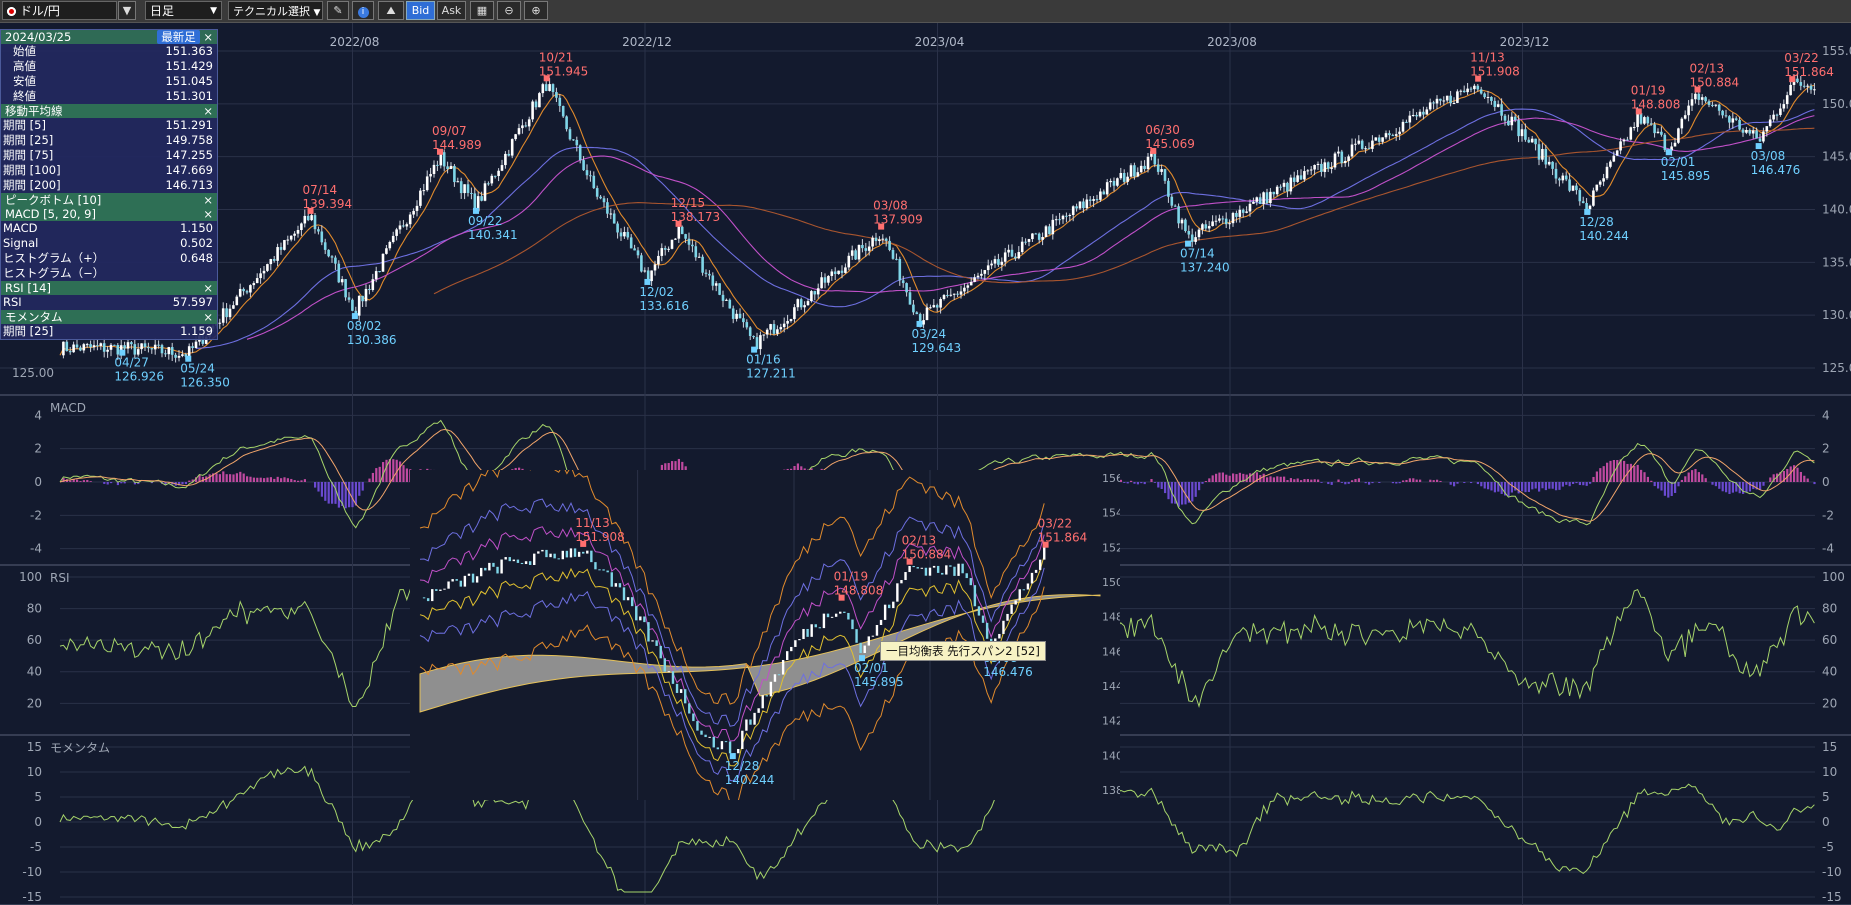 Image resolution: width=1851 pixels, height=905 pixels. Describe the element at coordinates (1188, 243) in the screenshot. I see `bottom-marker` at that location.